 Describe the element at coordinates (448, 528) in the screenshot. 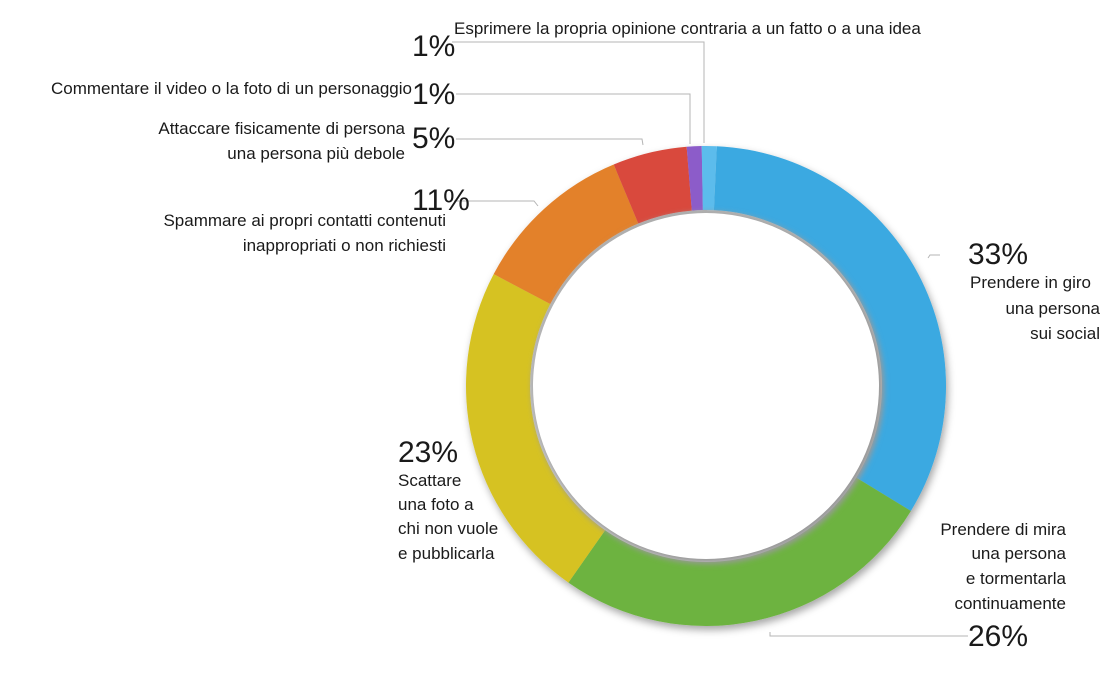

I see `slice-label-3-line-3: chi non vuole` at that location.